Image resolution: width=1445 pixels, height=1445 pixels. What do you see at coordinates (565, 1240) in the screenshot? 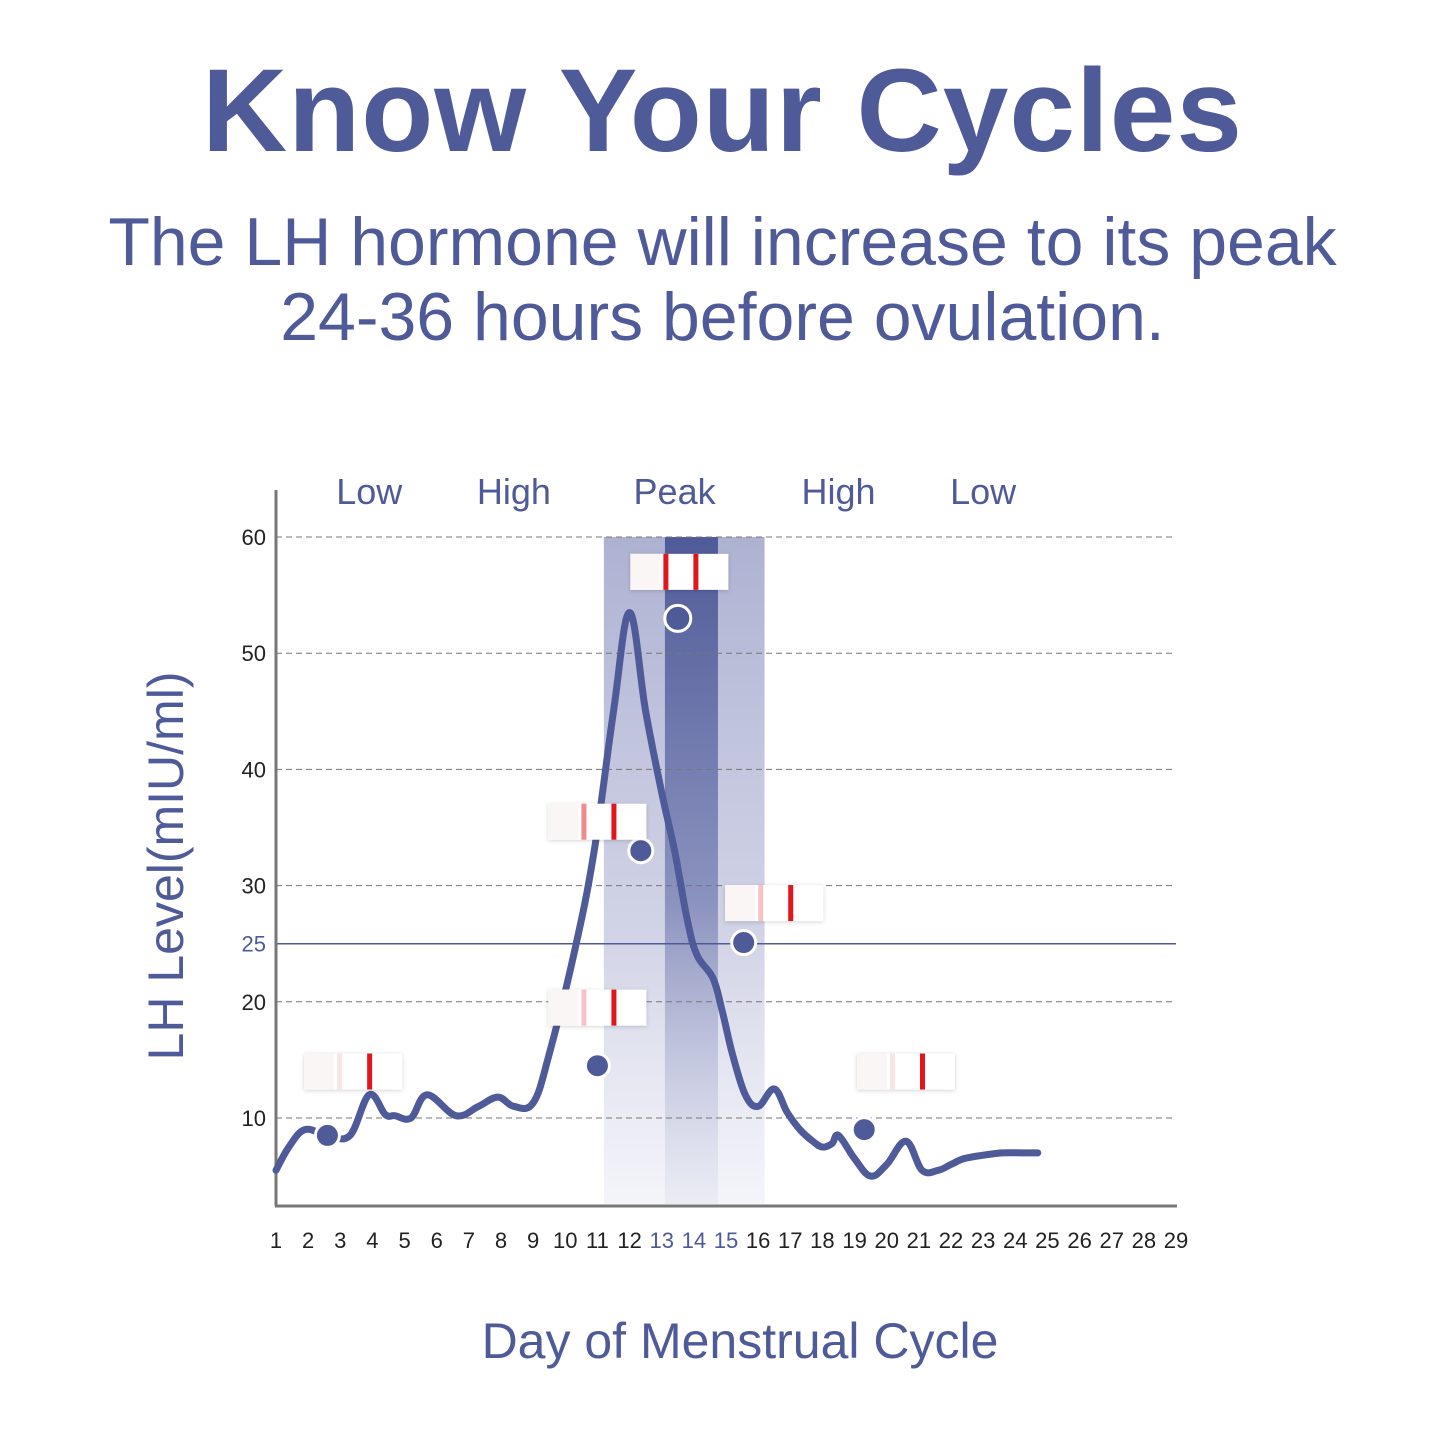
I see `x-tick-label: 10` at bounding box center [565, 1240].